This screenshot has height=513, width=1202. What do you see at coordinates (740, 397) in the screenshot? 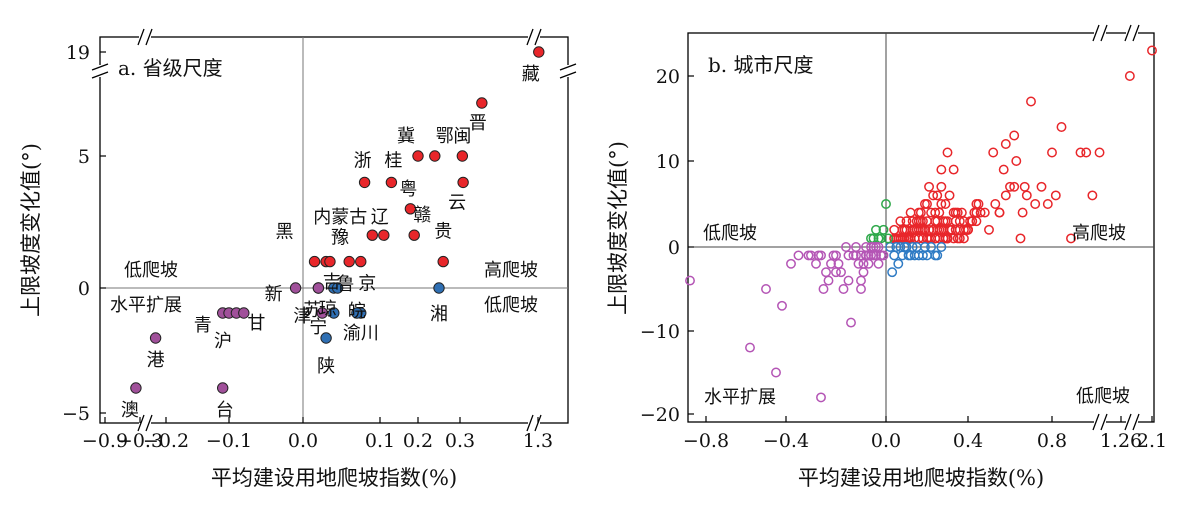
I see `panel-b-quadrant-horizontal: 水平扩展` at bounding box center [740, 397].